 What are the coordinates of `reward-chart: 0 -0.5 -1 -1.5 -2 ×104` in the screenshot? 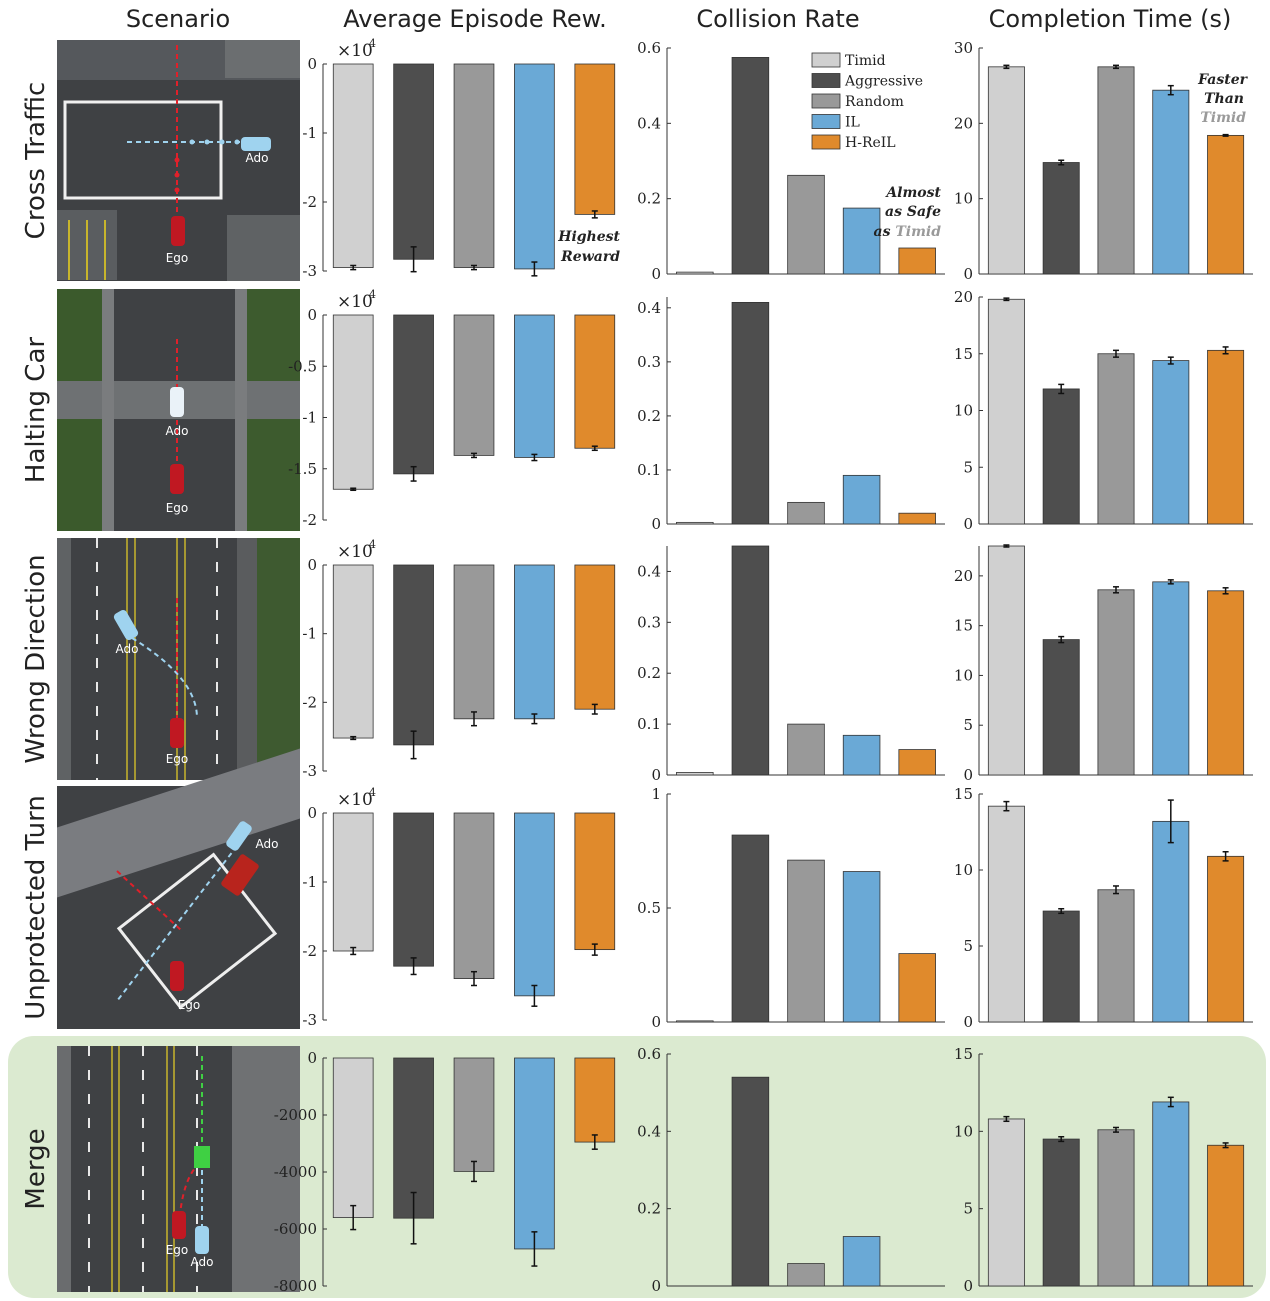 It's located at (451, 408).